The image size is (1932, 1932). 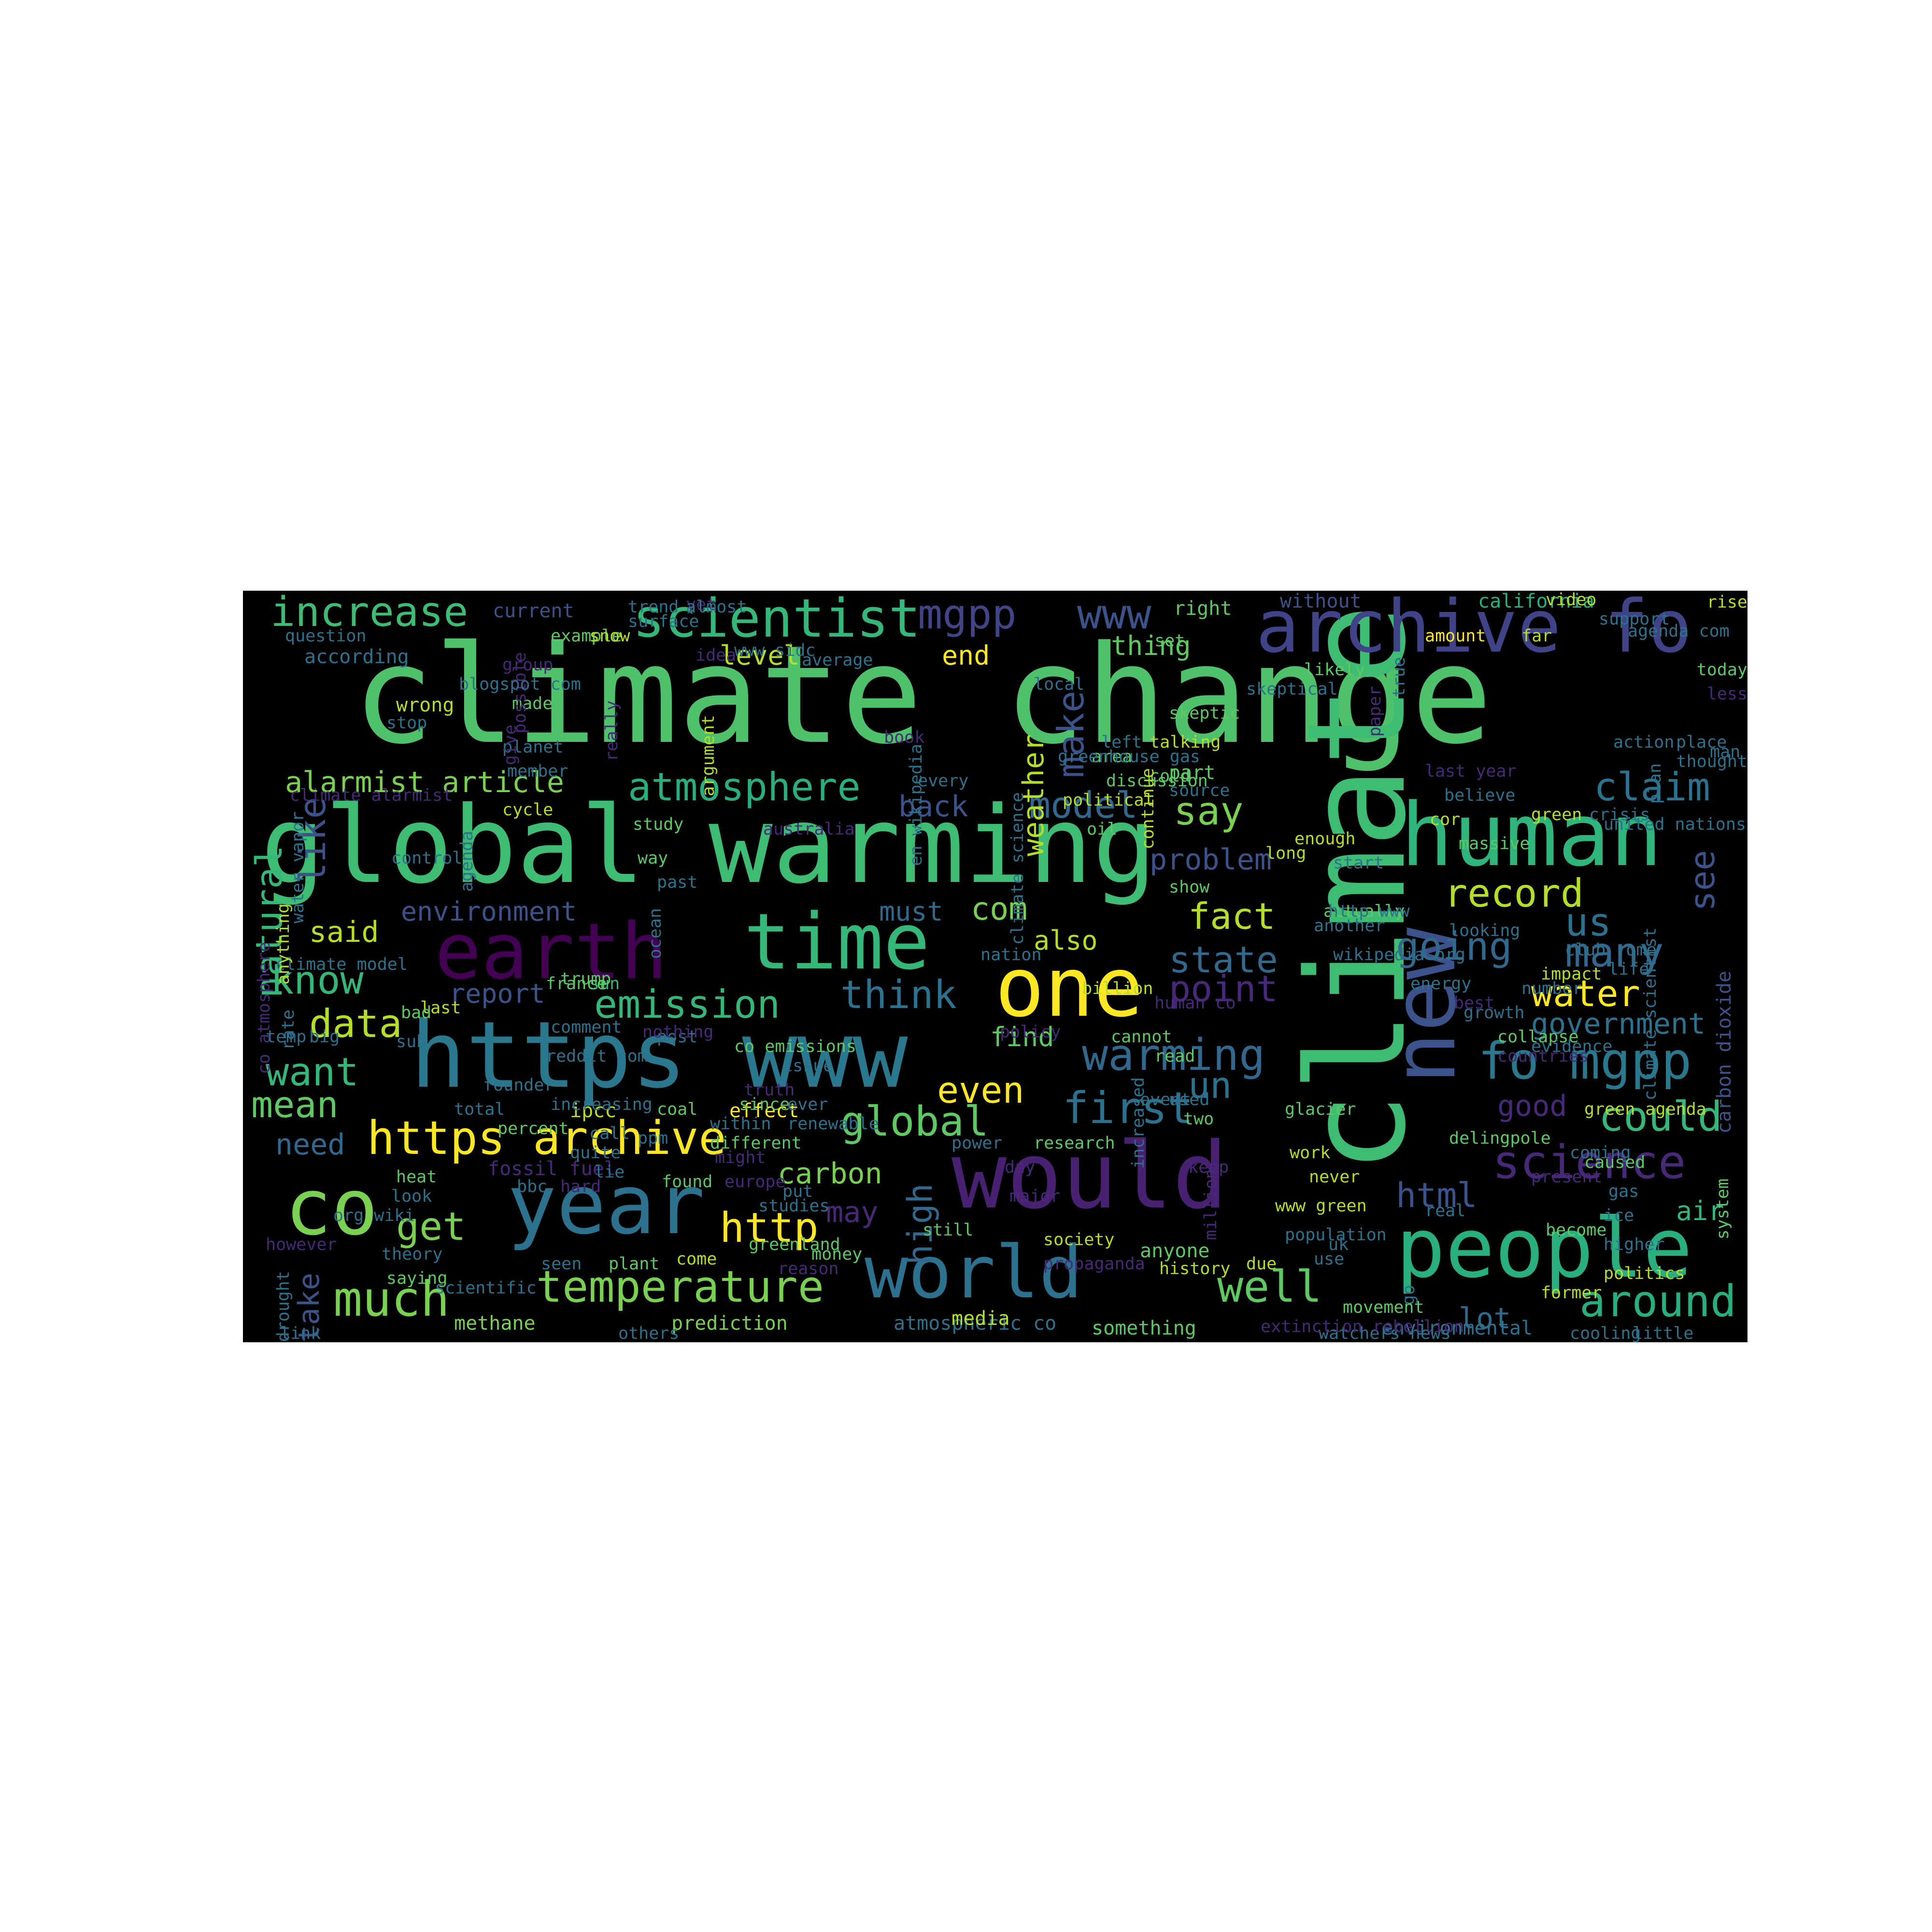 What do you see at coordinates (837, 941) in the screenshot?
I see `word-time: time` at bounding box center [837, 941].